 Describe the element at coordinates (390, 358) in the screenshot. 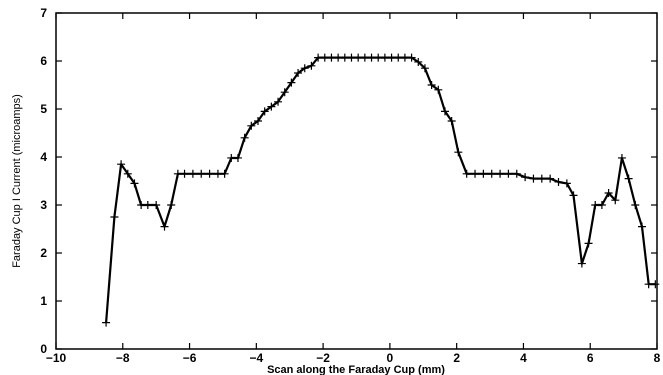

I see `x-tick-label: 0` at that location.